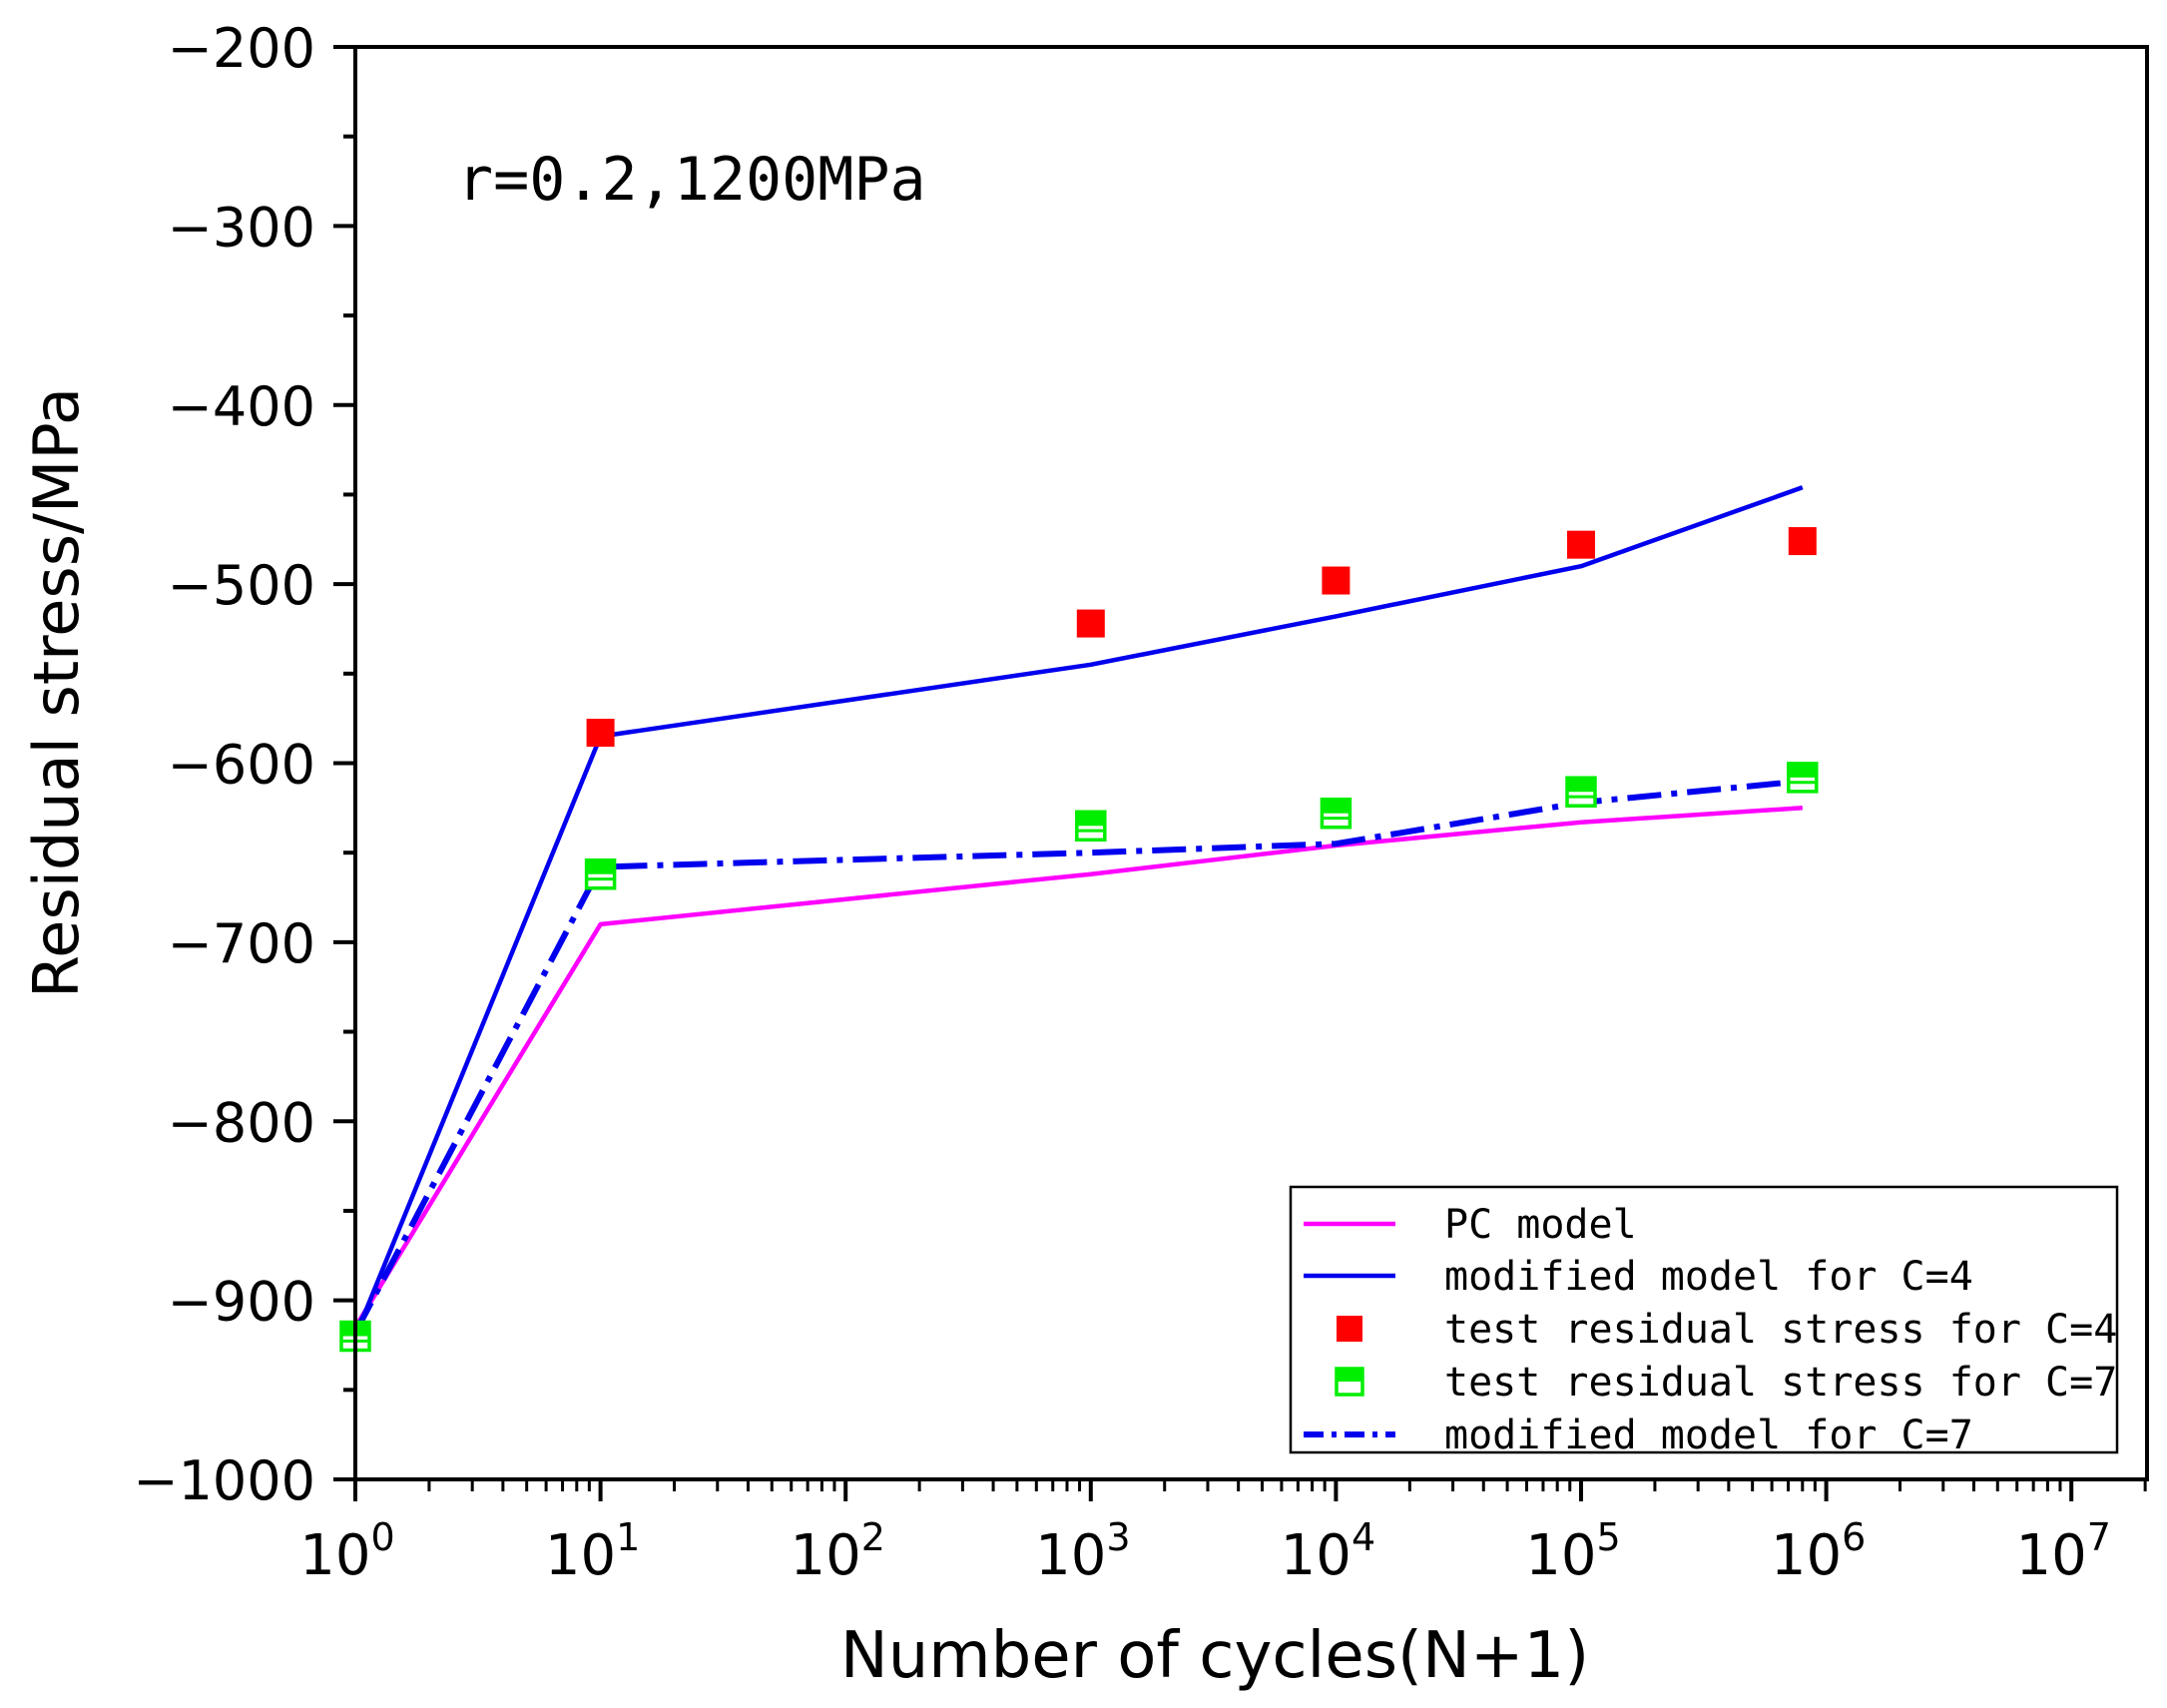 This screenshot has height=1708, width=2167. What do you see at coordinates (1709, 1435) in the screenshot?
I see `legend-label-5: modified model for C=7` at bounding box center [1709, 1435].